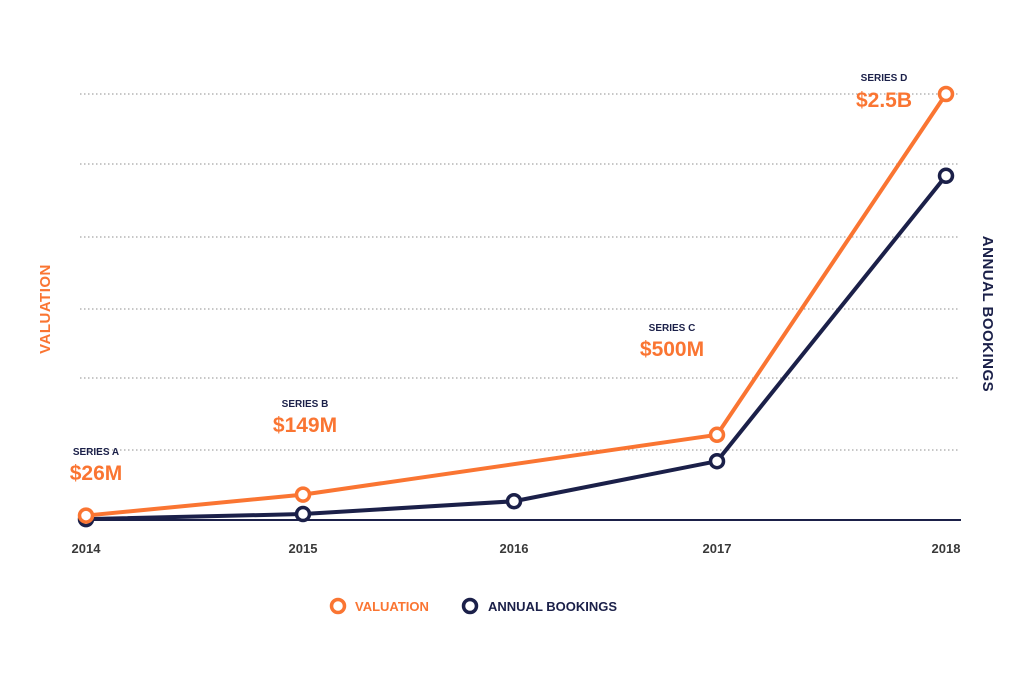  What do you see at coordinates (717, 435) in the screenshot?
I see `valuation-point-2017` at bounding box center [717, 435].